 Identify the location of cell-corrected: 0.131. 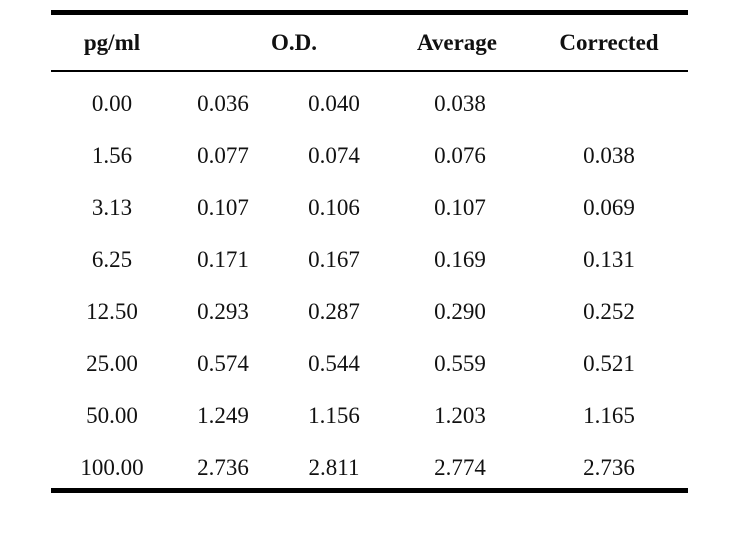
(609, 259).